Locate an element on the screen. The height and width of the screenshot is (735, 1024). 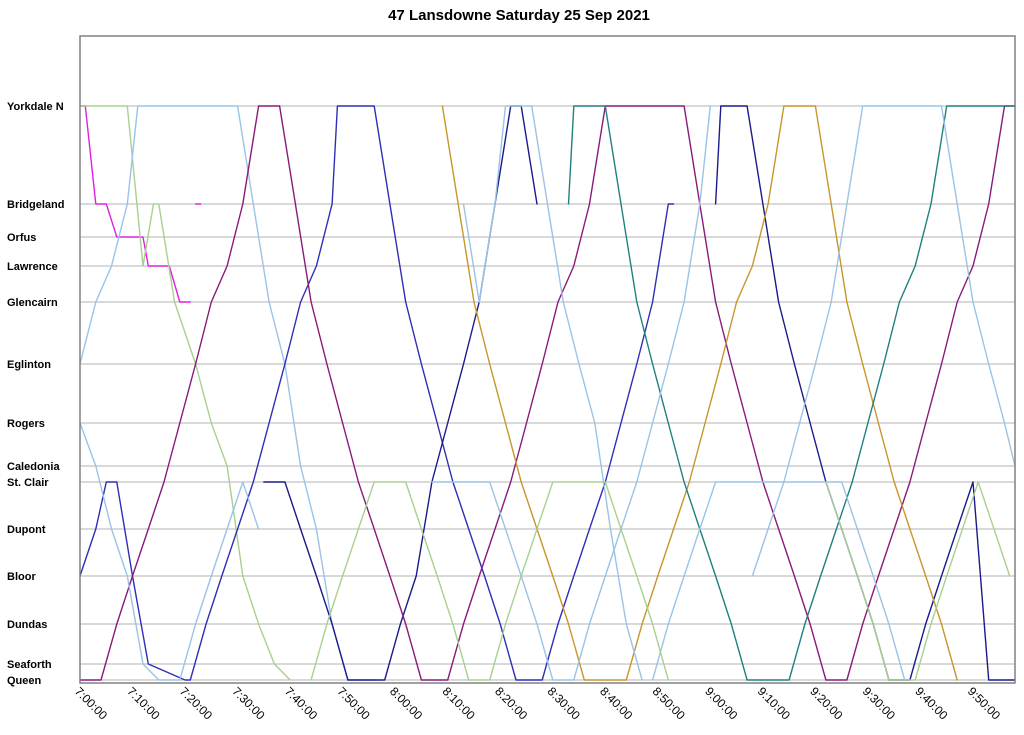
stop-label: Orfus is located at coordinates (21, 238).